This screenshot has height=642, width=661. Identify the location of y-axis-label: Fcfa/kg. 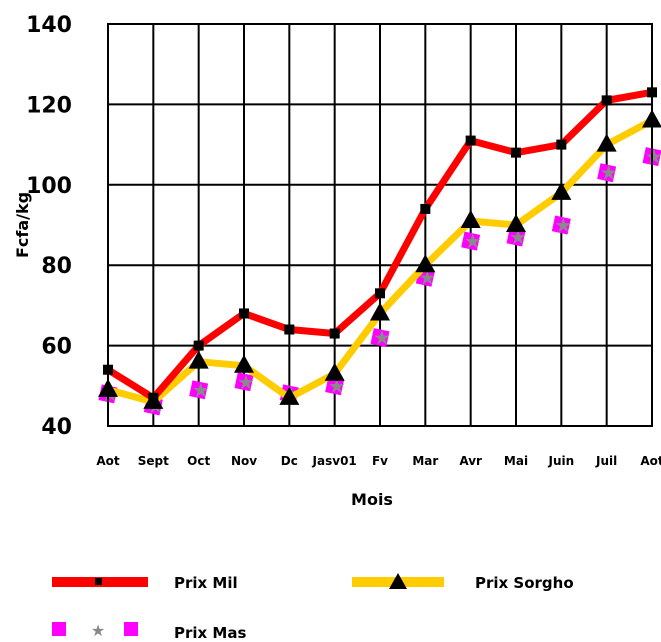
(22, 225).